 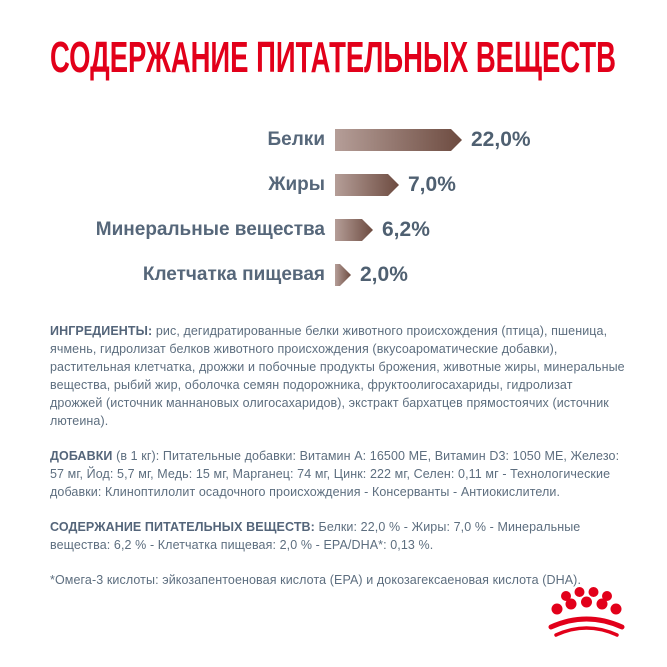 I want to click on additives-mid: (в 1 кг):, so click(x=136, y=456).